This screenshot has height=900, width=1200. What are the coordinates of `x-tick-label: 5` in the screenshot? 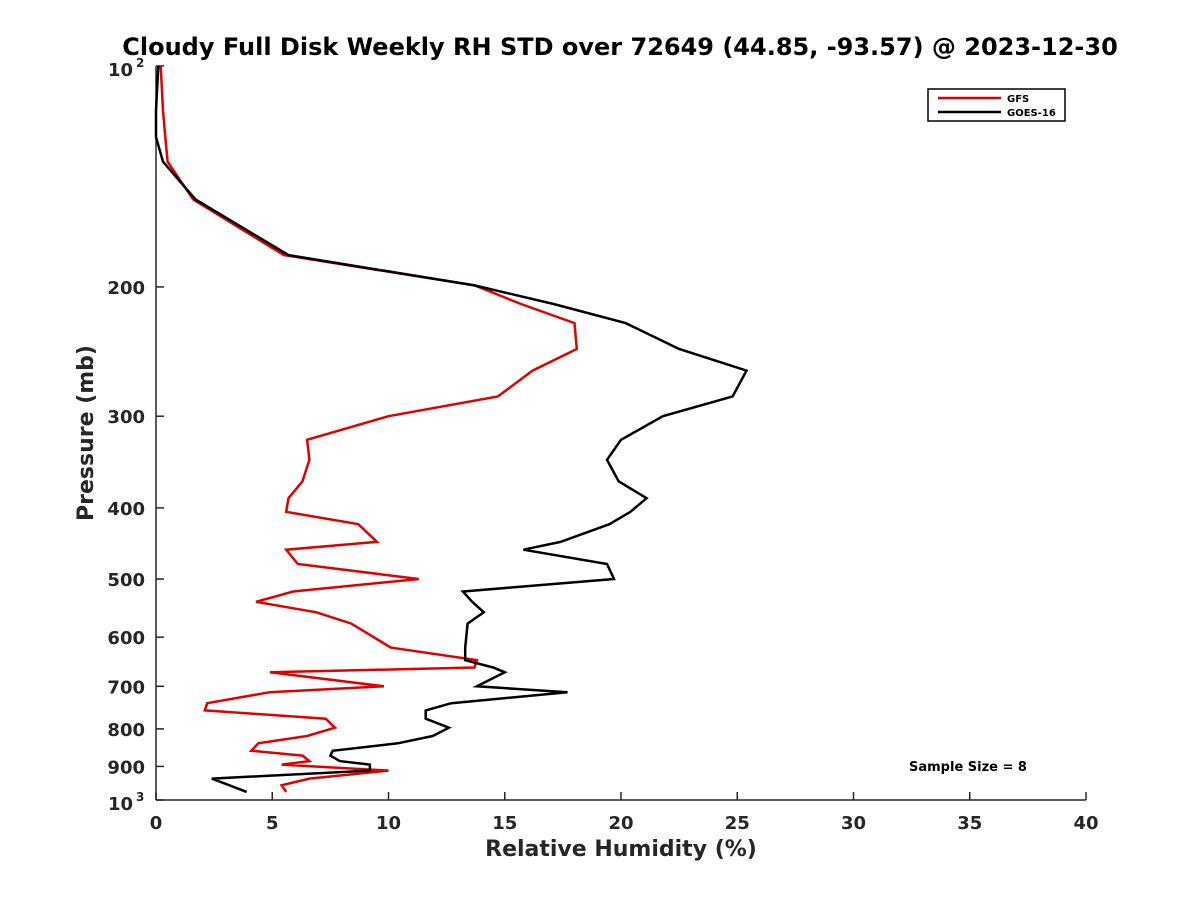 It's located at (272, 823).